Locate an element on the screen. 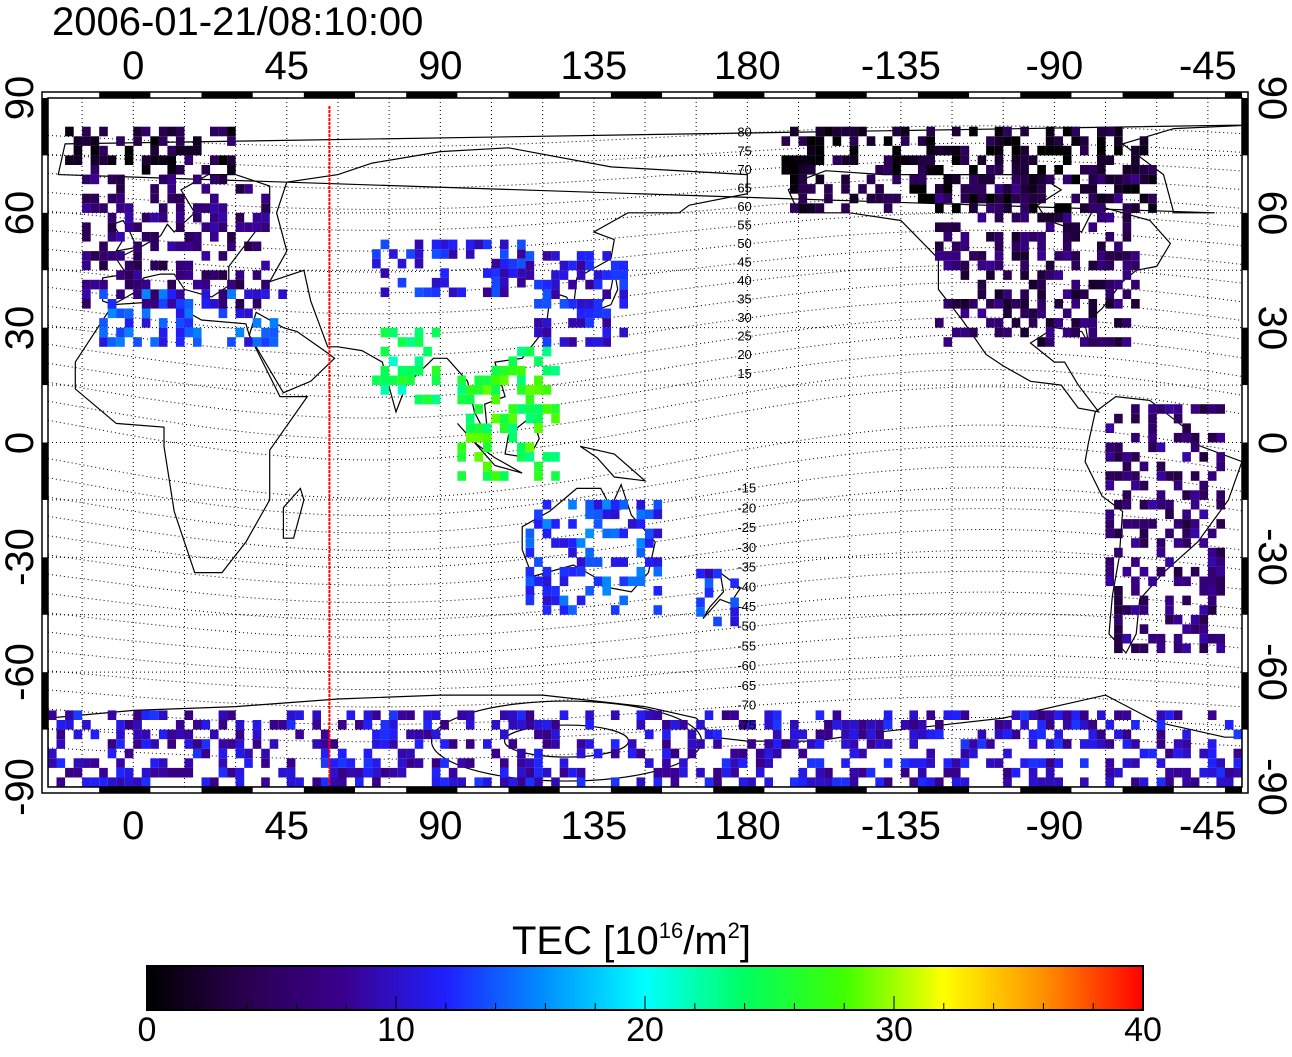  mlat-label: -60 is located at coordinates (746, 665).